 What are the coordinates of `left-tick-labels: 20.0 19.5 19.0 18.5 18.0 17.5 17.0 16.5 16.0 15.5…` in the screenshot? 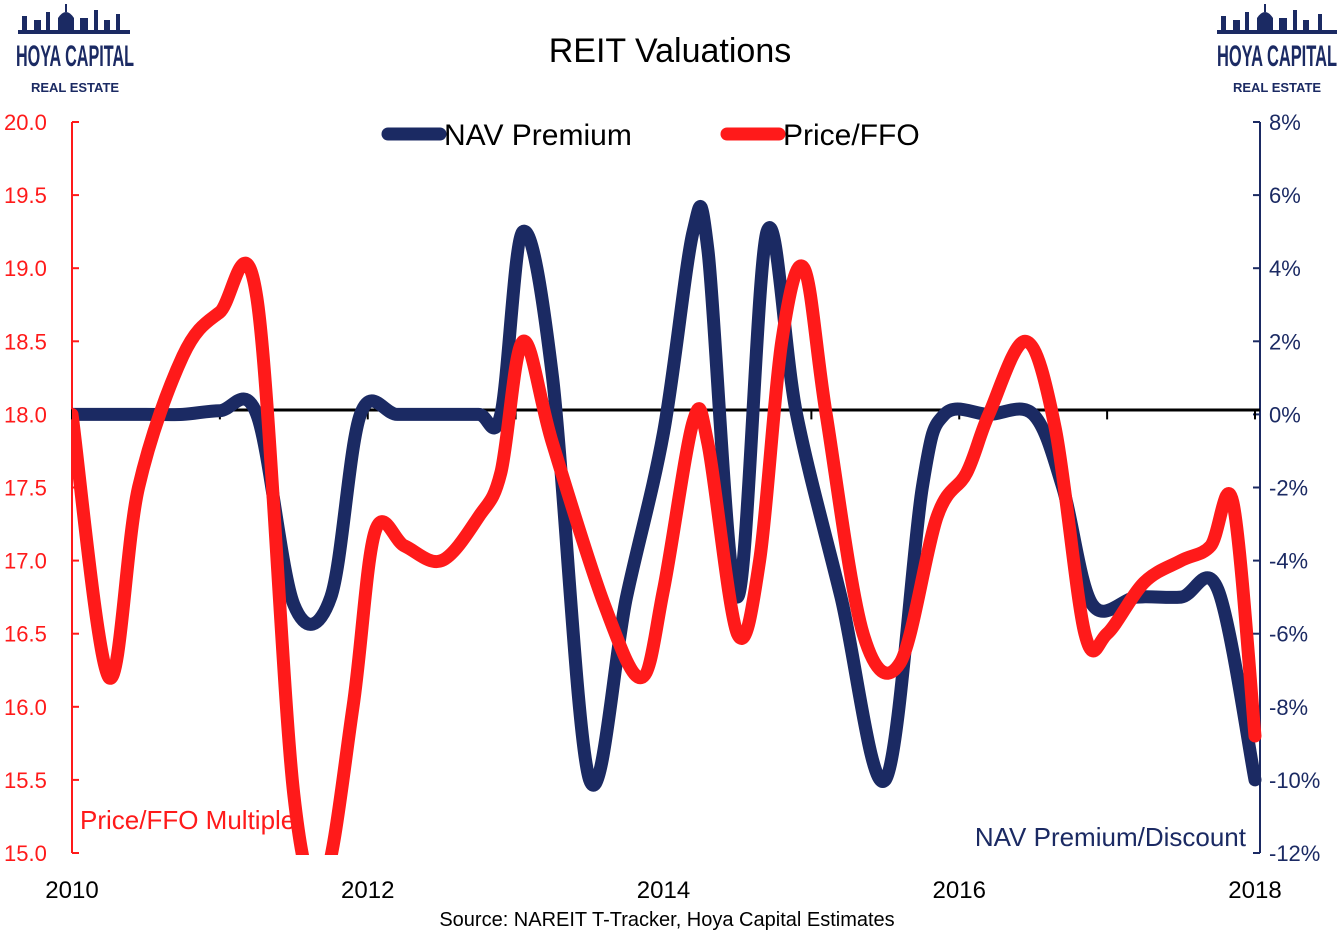 It's located at (25, 488).